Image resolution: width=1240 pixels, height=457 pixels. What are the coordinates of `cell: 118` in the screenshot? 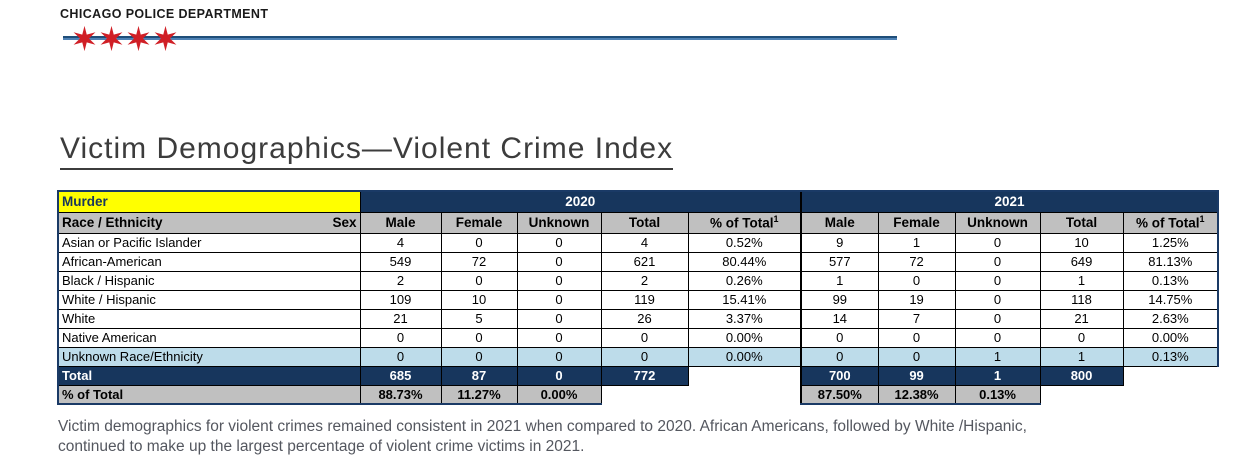 It's located at (1081, 299).